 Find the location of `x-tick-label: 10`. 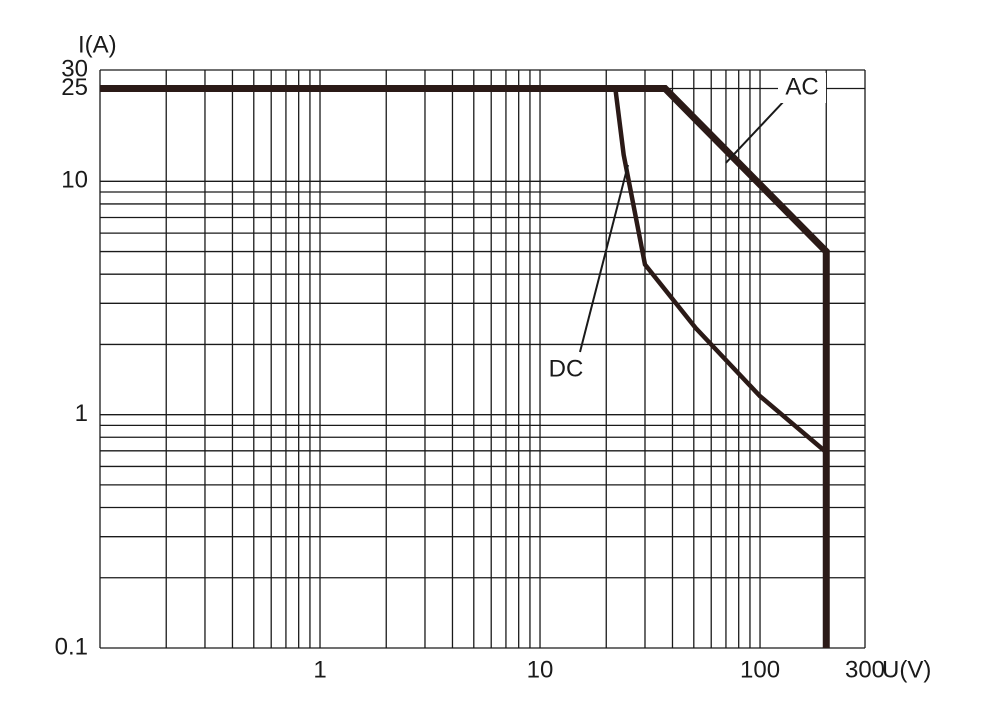

x-tick-label: 10 is located at coordinates (540, 669).